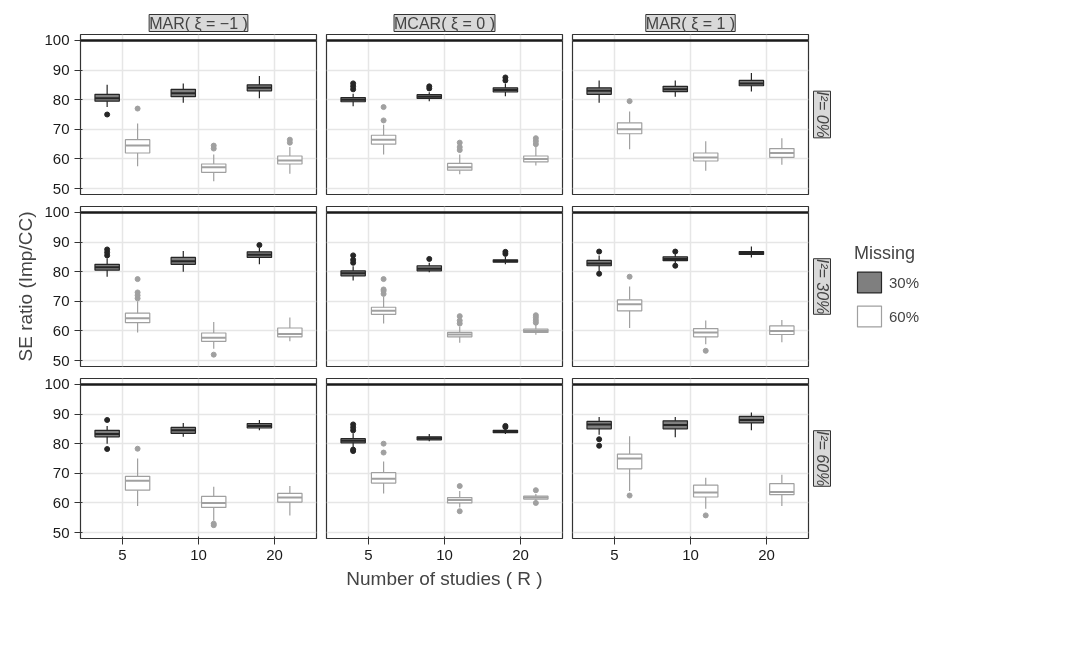 The image size is (1081, 654). Describe the element at coordinates (822, 286) in the screenshot. I see `y2-axis-title: I²= 30%` at that location.